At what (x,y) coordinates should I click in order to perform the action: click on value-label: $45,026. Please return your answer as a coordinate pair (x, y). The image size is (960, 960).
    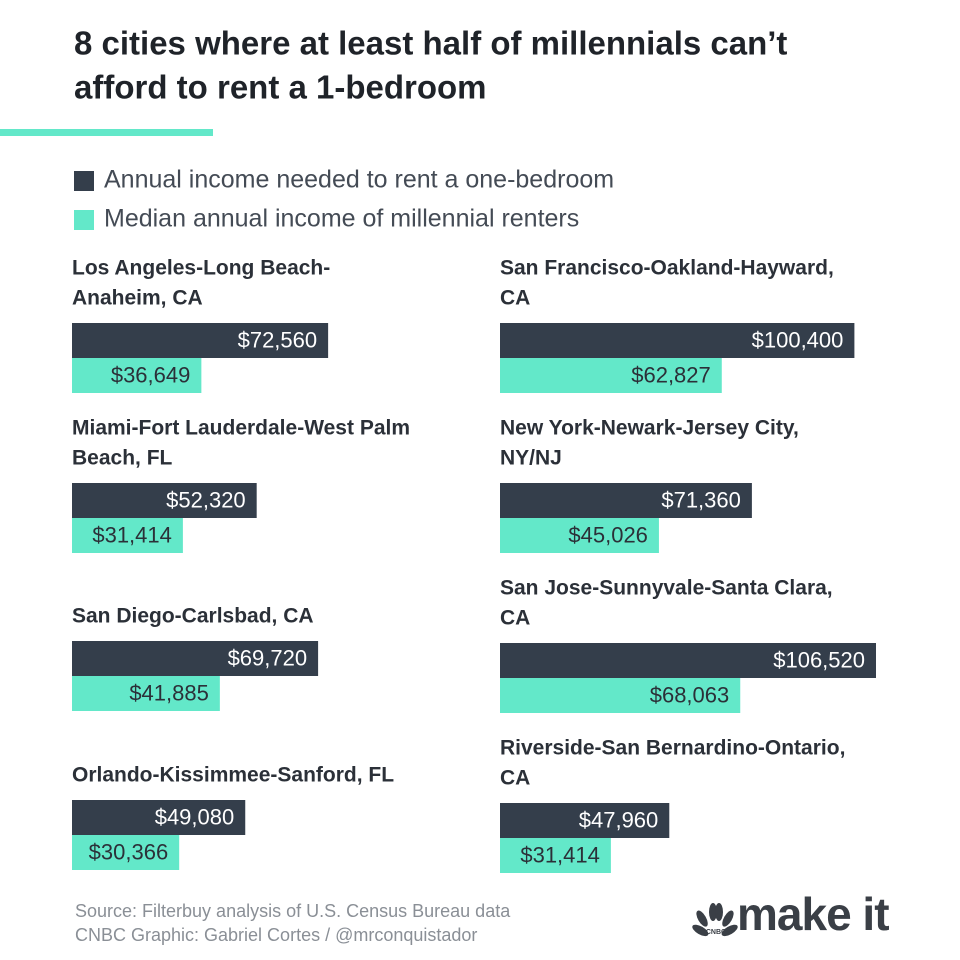
    Looking at the image, I should click on (608, 534).